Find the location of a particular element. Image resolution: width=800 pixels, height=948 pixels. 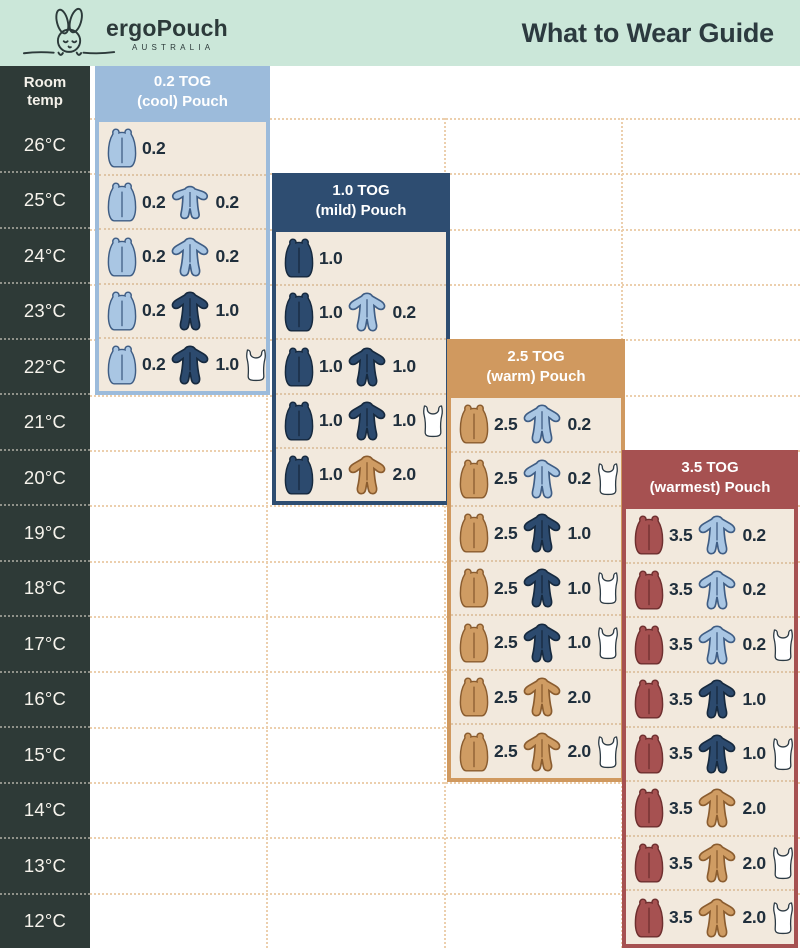

temp-label-24c: 24°C is located at coordinates (45, 254).